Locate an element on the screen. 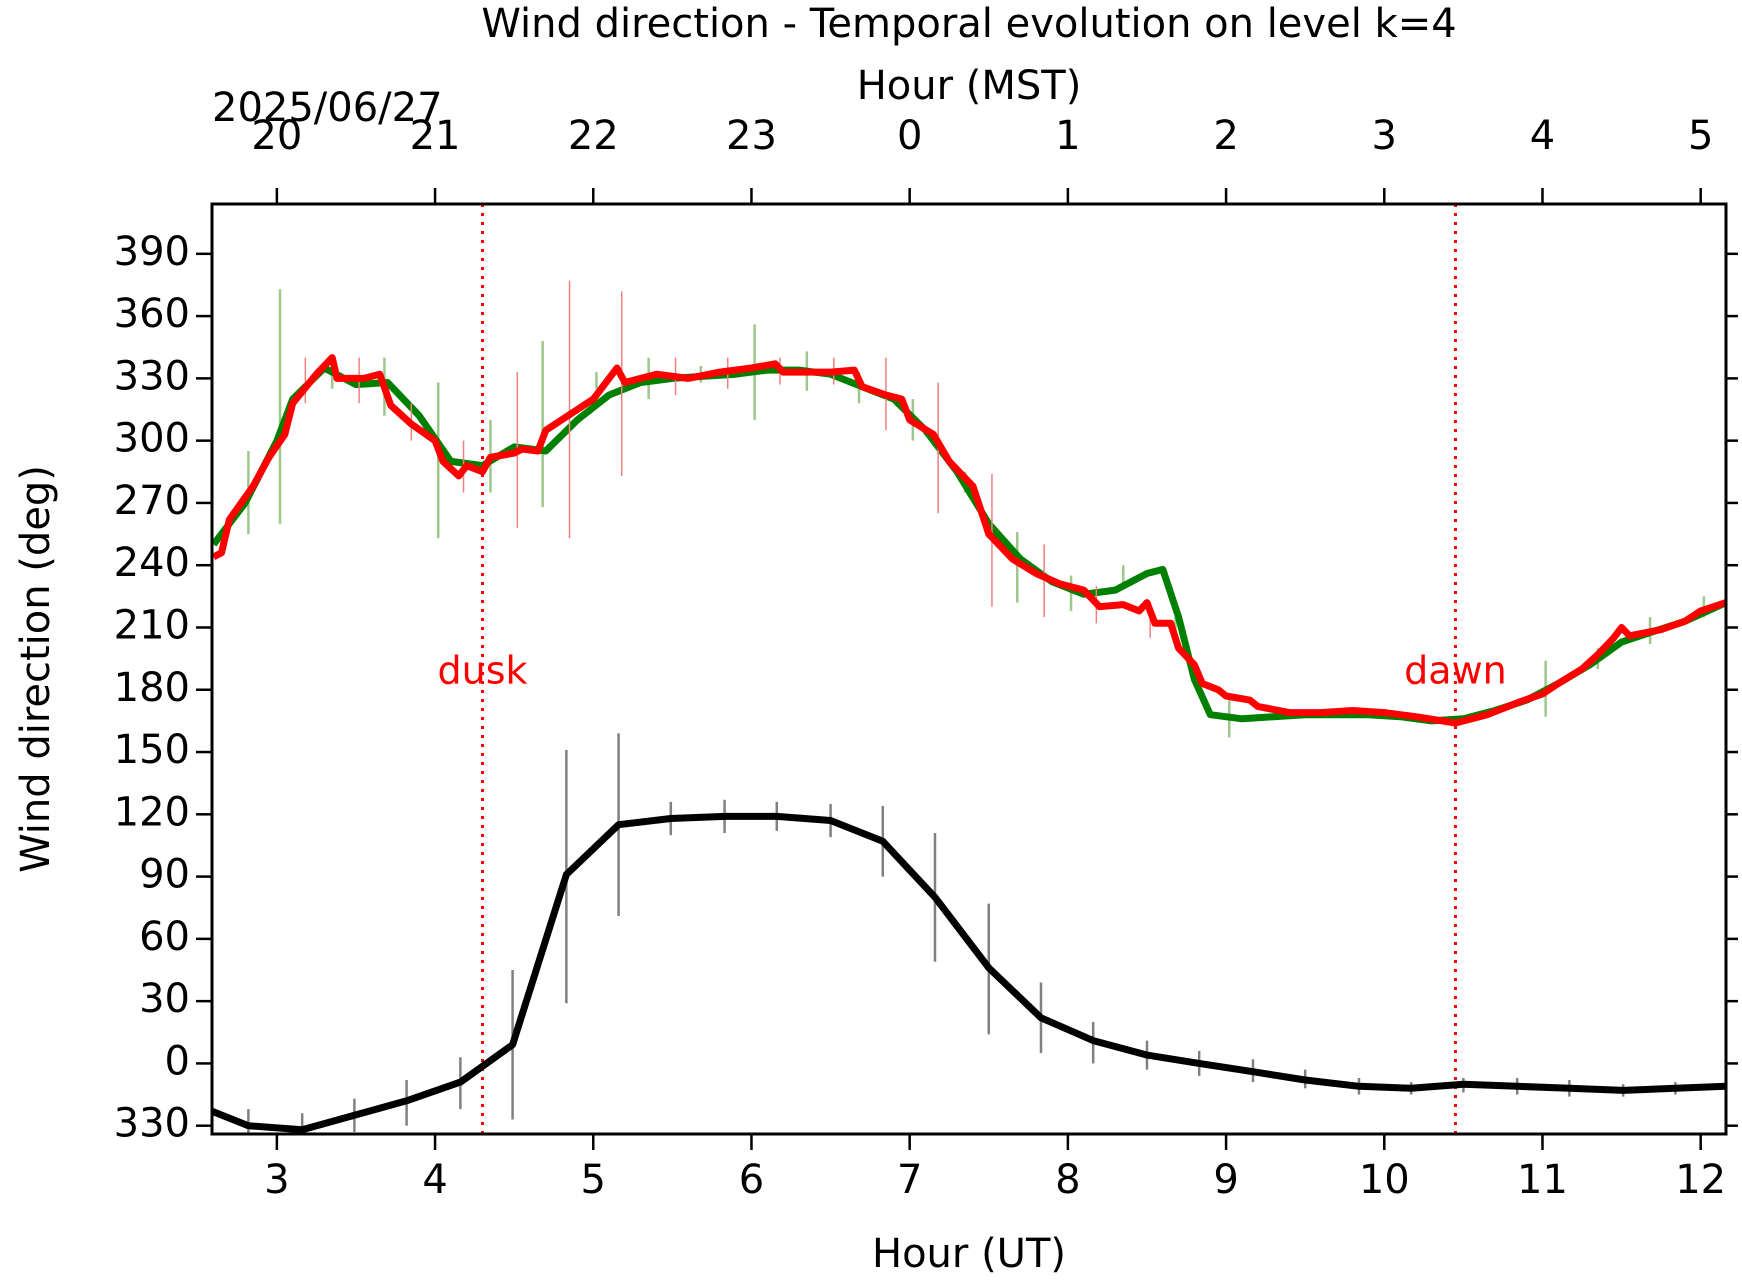  y-tick-label: 90 is located at coordinates (164, 875).